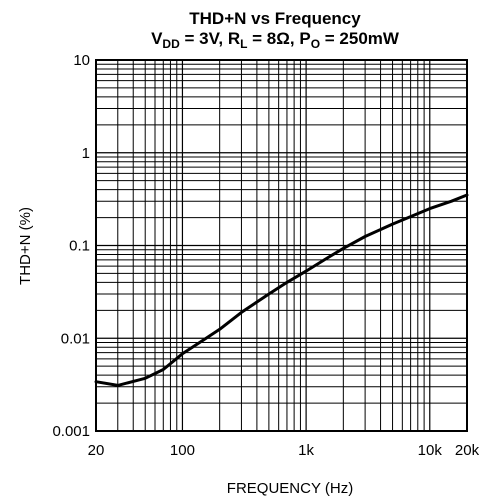 This screenshot has height=502, width=487. I want to click on chart-title: THD+N vs Frequency, so click(275, 18).